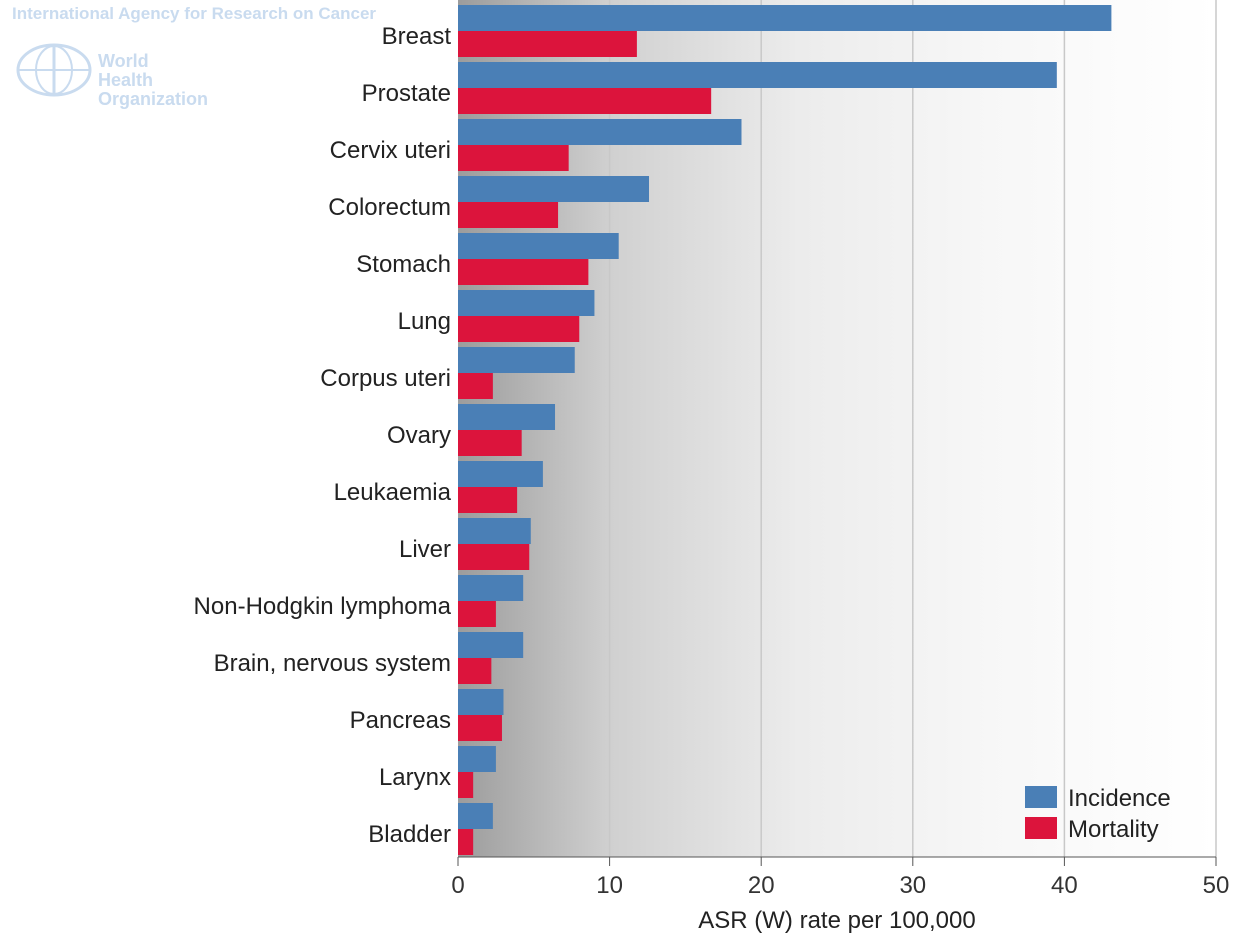 This screenshot has height=938, width=1237. I want to click on category-label-larynx: Larynx, so click(415, 777).